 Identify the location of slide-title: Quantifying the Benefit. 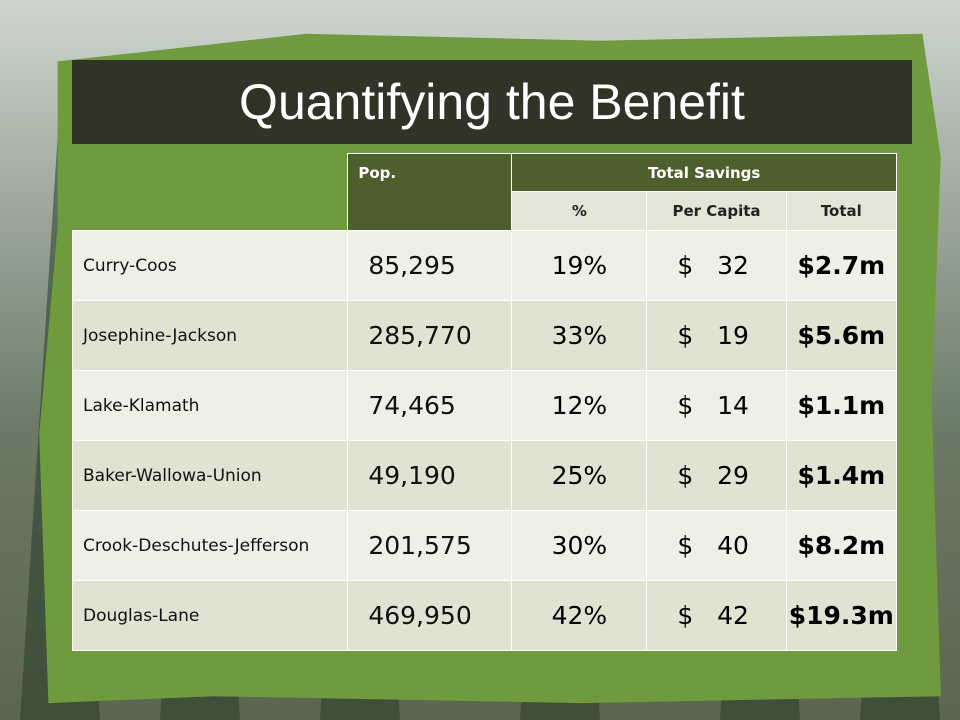
(492, 102).